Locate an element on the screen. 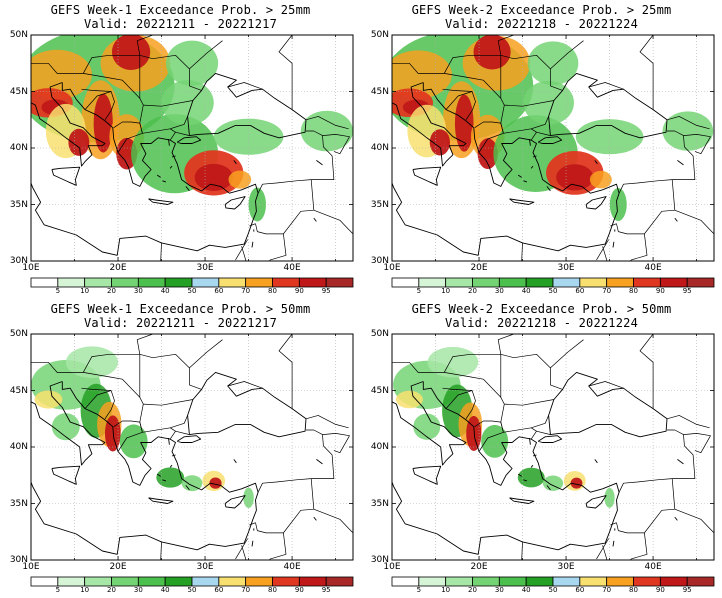  colorbar-label: 95 is located at coordinates (326, 291).